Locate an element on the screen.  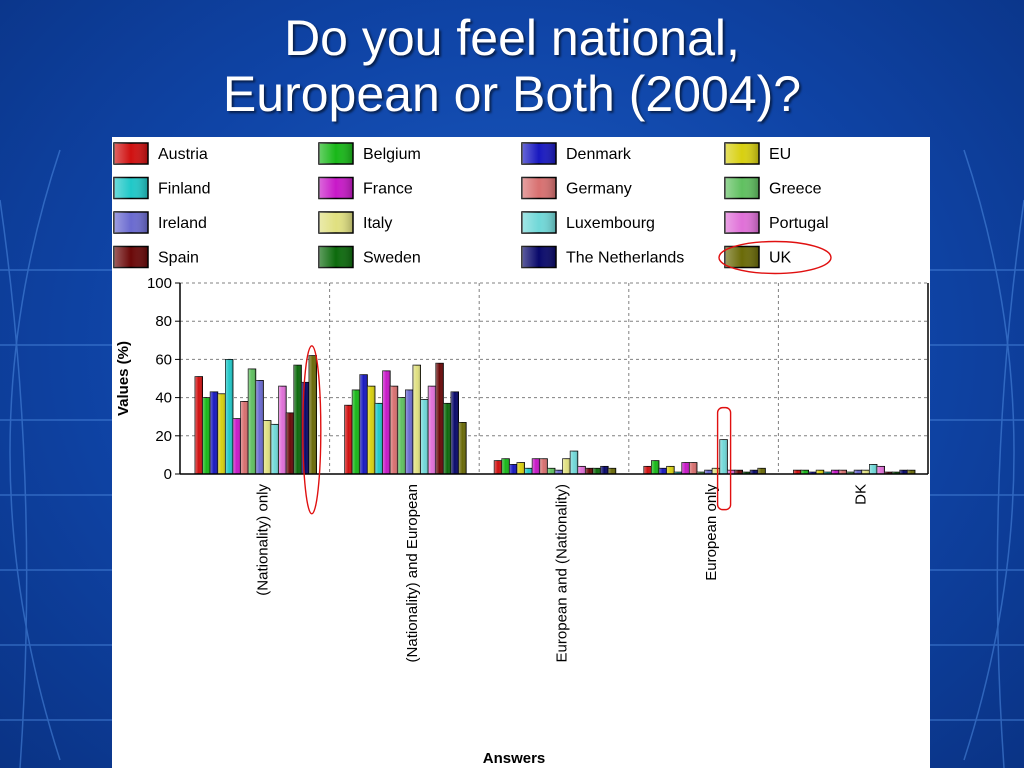
x-category-label-nationality-only: (Nationality) only is located at coordinates (262, 540).